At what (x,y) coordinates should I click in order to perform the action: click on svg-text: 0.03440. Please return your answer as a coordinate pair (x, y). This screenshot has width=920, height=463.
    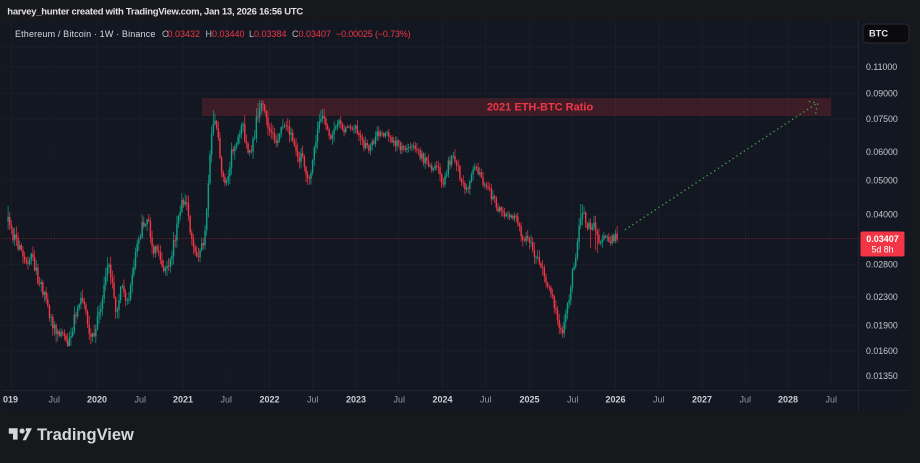
    Looking at the image, I should click on (228, 34).